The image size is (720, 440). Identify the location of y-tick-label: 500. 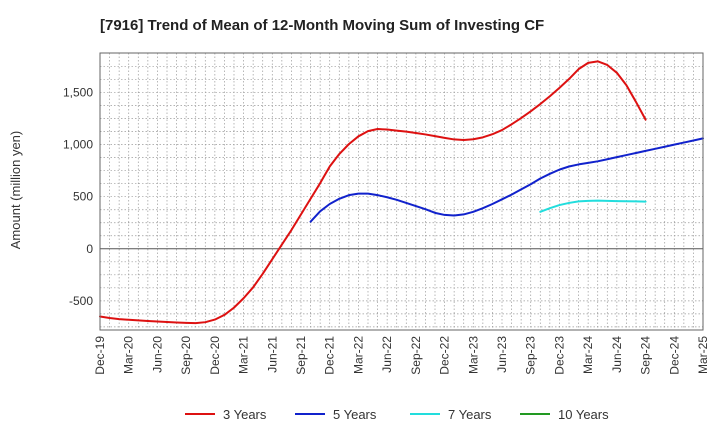
(83, 197).